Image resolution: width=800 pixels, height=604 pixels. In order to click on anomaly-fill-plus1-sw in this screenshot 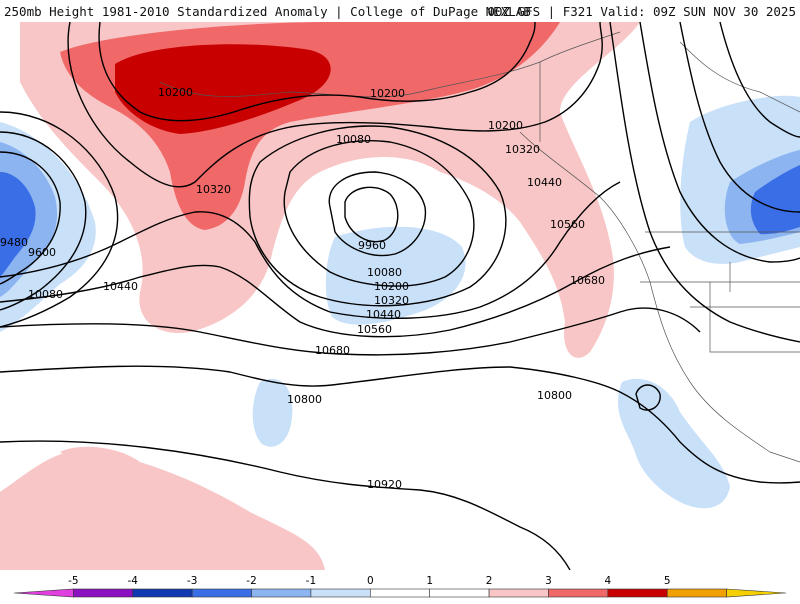, I will do `click(162, 510)`.